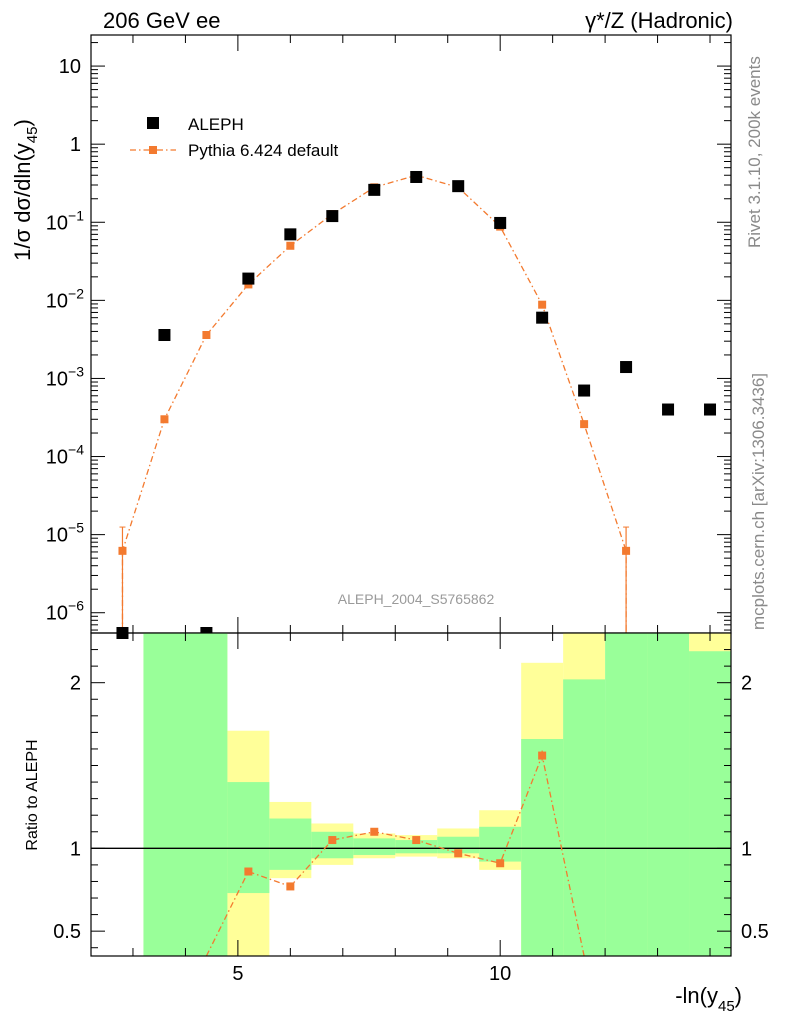 This screenshot has width=786, height=1024. What do you see at coordinates (75, 684) in the screenshot?
I see `lower-y-tick-label-left: 2` at bounding box center [75, 684].